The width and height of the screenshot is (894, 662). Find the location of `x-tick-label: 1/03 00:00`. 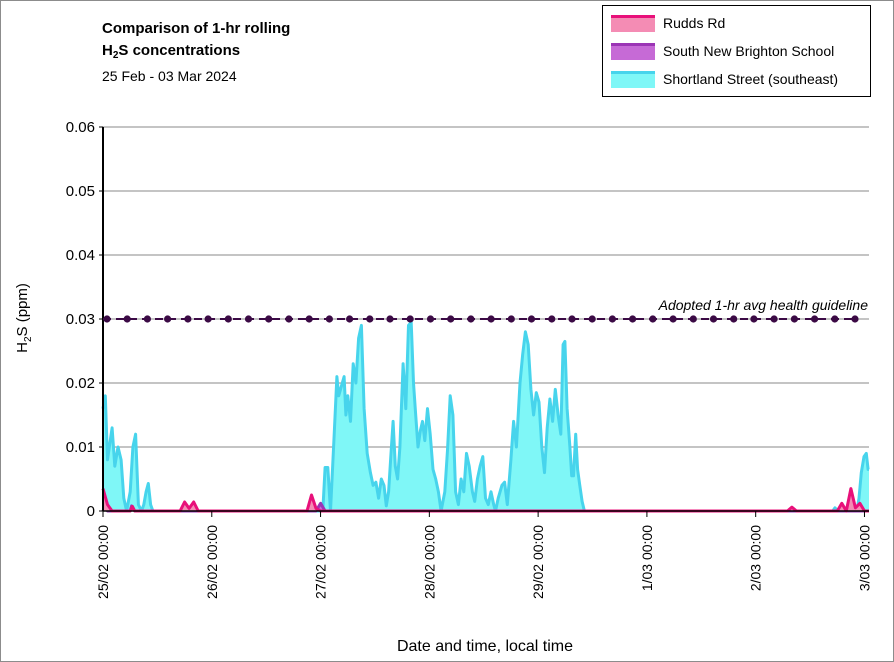

x-tick-label: 1/03 00:00 is located at coordinates (647, 558).